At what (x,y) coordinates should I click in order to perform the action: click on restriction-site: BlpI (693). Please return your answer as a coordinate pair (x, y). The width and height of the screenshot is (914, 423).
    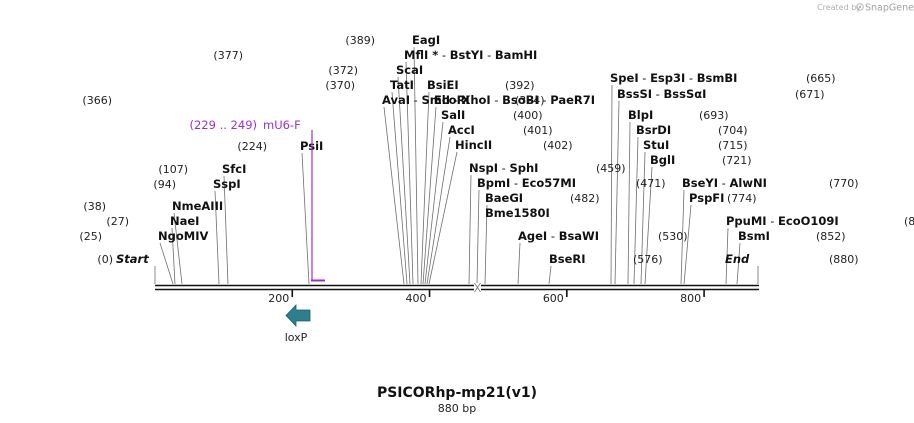
    Looking at the image, I should click on (678, 115).